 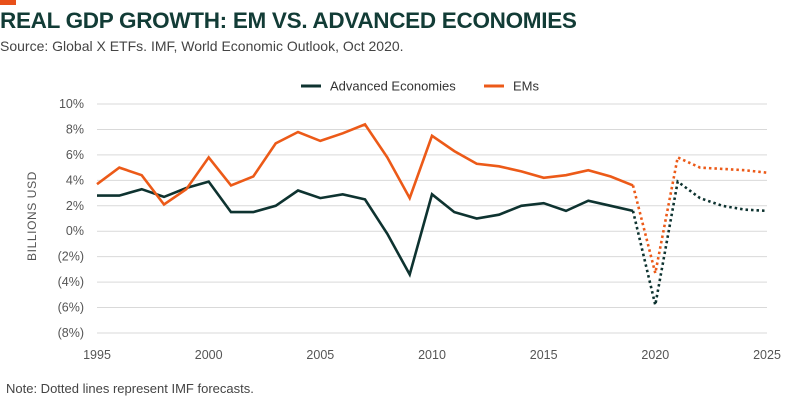 I want to click on series-forecast-advanced-economies, so click(x=699, y=242).